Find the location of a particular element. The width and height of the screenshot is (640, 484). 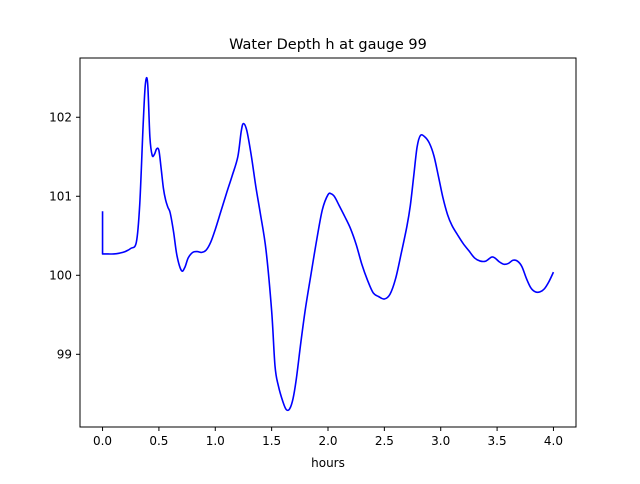

y-tick-label: 102 is located at coordinates (60, 117).